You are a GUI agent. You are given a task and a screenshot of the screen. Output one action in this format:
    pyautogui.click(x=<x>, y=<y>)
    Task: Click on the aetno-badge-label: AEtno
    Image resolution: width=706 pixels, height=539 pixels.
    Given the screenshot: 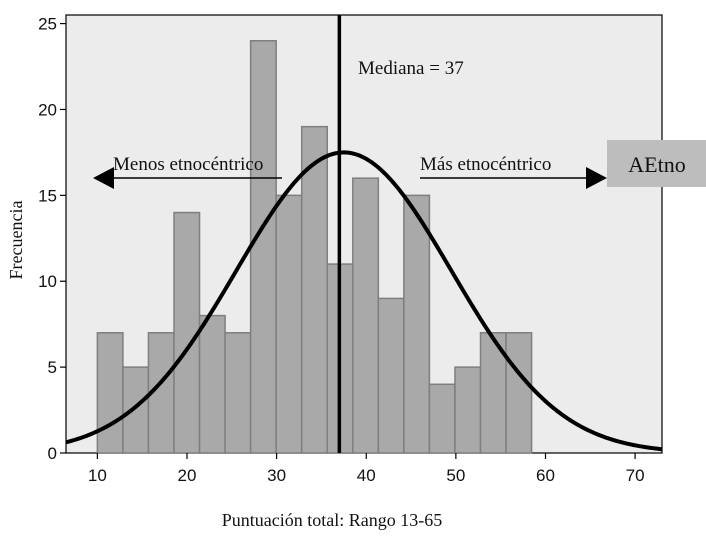 What is the action you would take?
    pyautogui.click(x=656, y=164)
    